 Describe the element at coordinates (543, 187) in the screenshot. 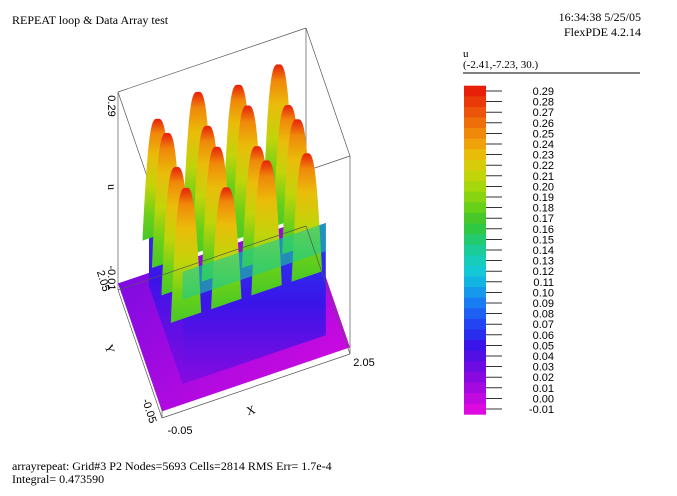

I see `legend-level-label: 0.20` at that location.